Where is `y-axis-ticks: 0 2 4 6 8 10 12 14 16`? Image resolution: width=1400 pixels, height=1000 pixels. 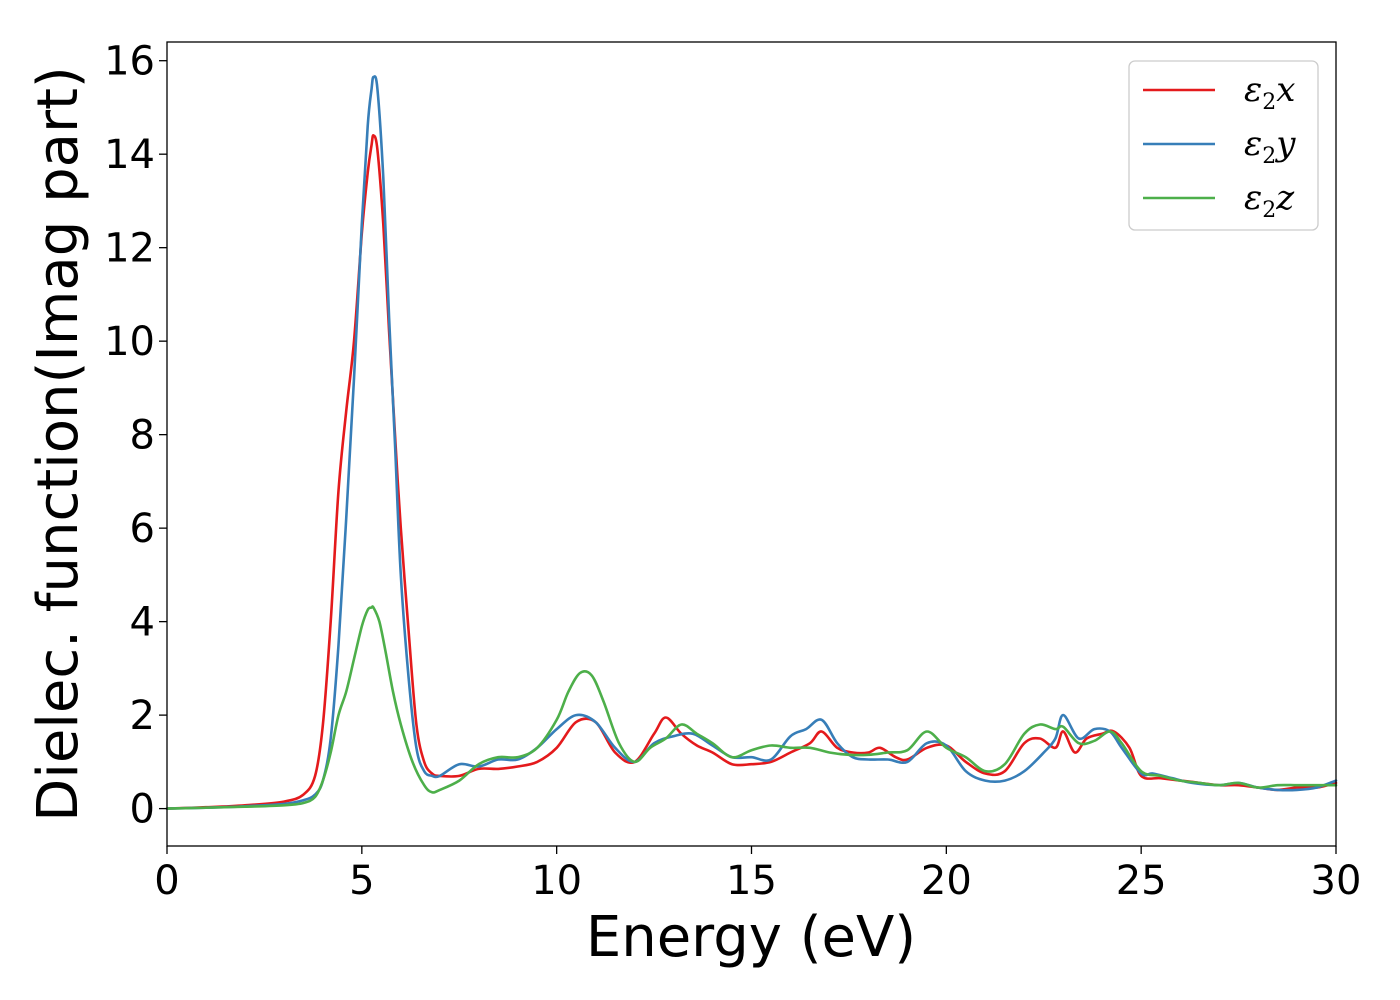
y-axis-ticks: 0 2 4 6 8 10 12 14 16 is located at coordinates (135, 436).